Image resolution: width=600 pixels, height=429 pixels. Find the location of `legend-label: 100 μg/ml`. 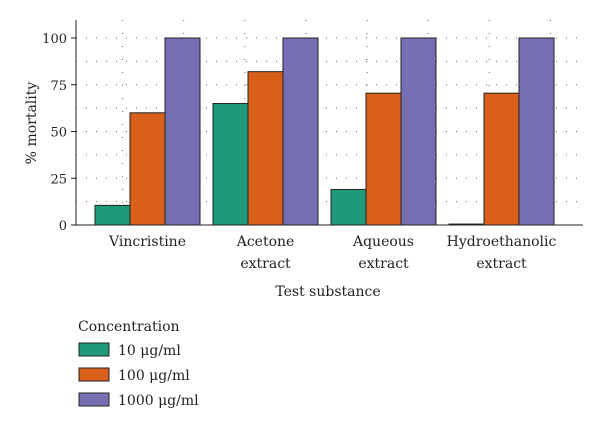

legend-label: 100 μg/ml is located at coordinates (154, 376).